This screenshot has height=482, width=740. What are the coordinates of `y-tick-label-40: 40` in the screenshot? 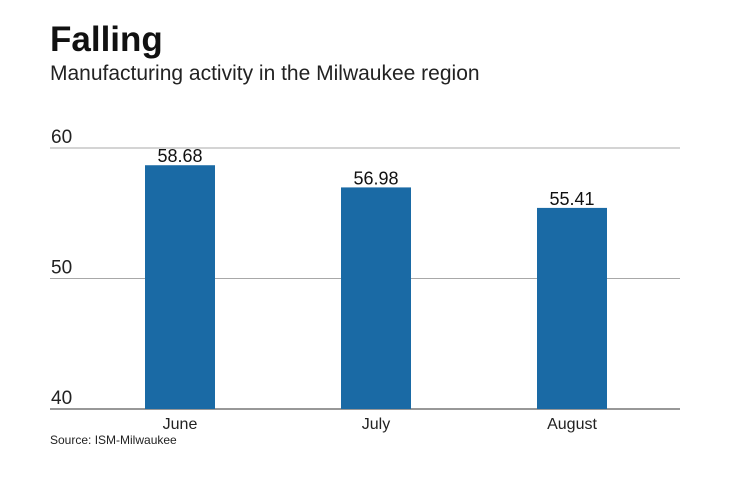 It's located at (61, 398).